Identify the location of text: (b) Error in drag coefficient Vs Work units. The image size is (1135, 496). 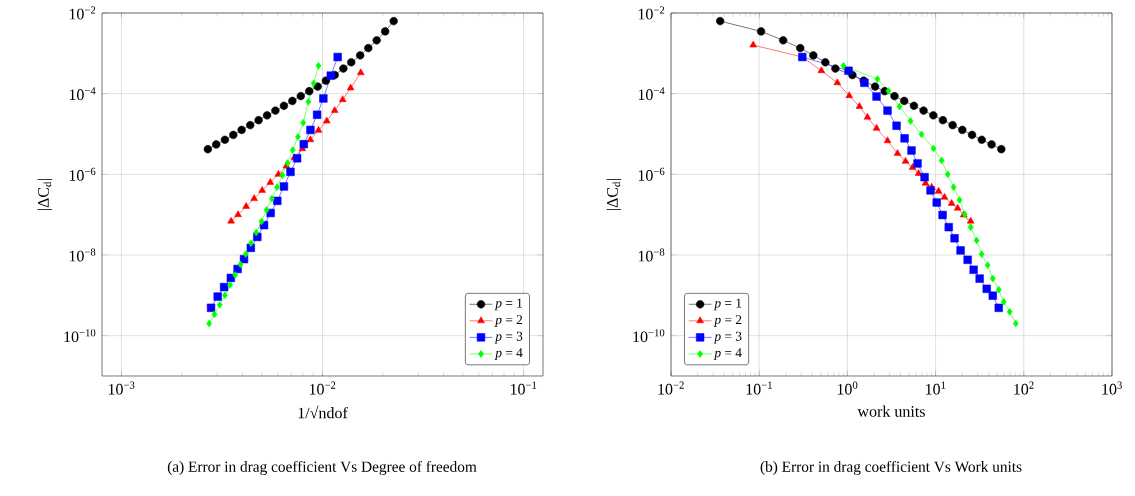
(891, 468).